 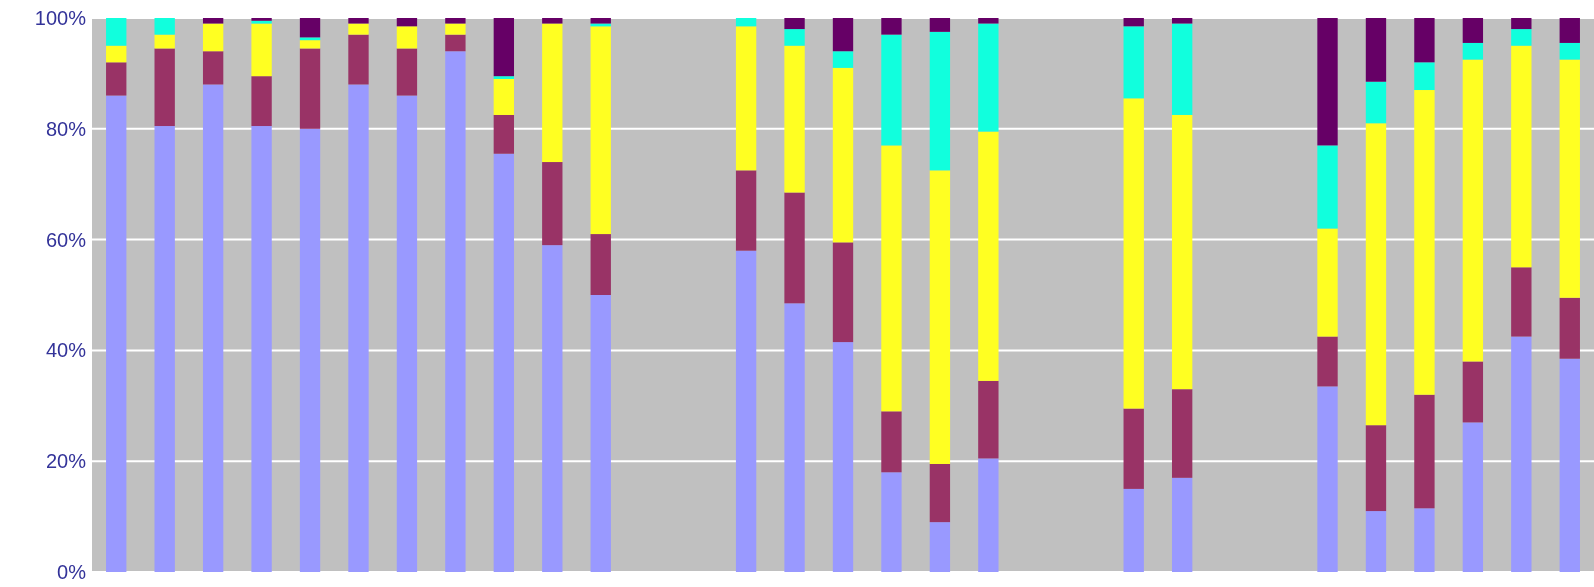 What do you see at coordinates (72, 571) in the screenshot?
I see `y-tick-label: 0%` at bounding box center [72, 571].